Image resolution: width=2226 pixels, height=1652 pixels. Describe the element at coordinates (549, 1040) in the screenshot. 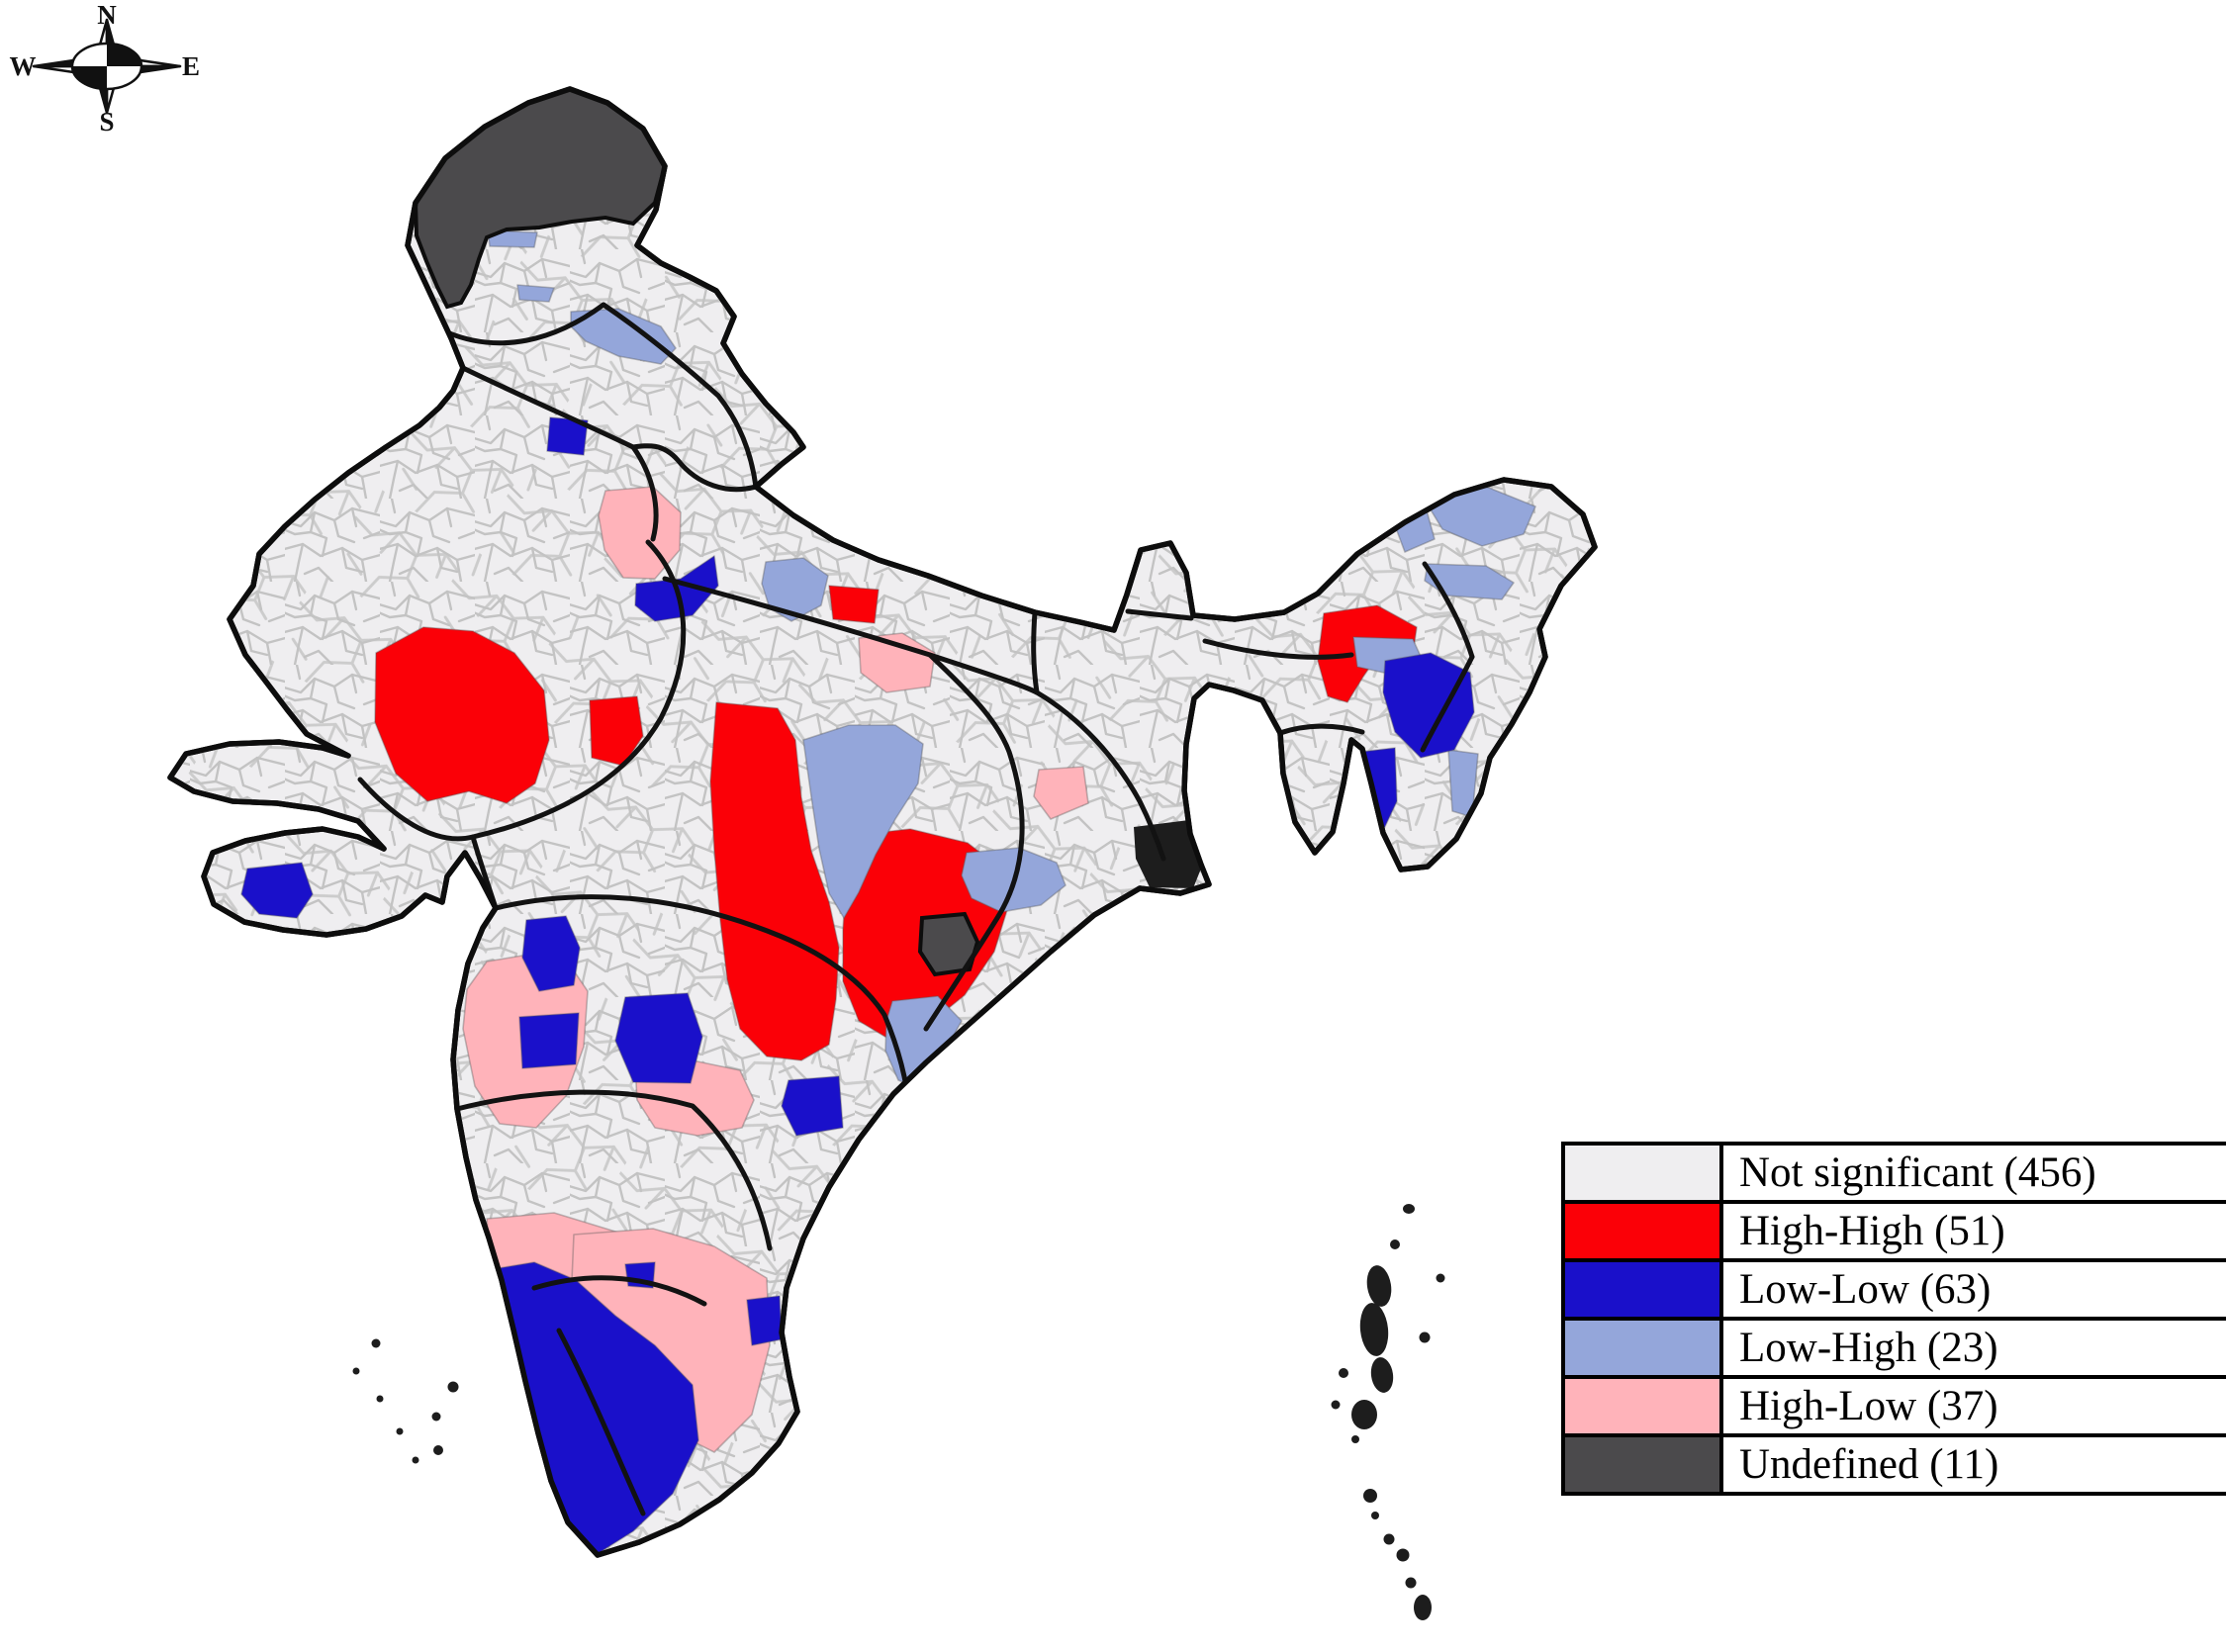

I see `cluster-low-low-marathwada` at that location.